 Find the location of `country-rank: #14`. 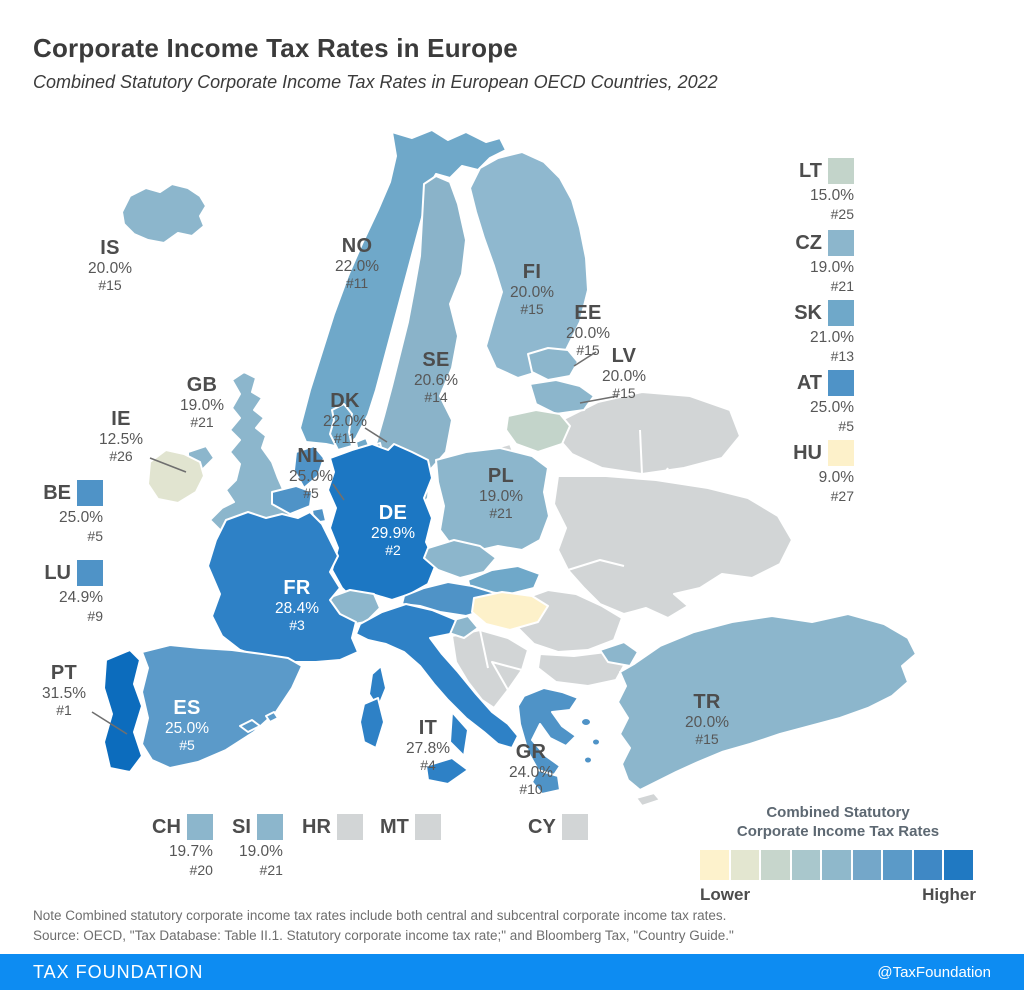

country-rank: #14 is located at coordinates (436, 397).